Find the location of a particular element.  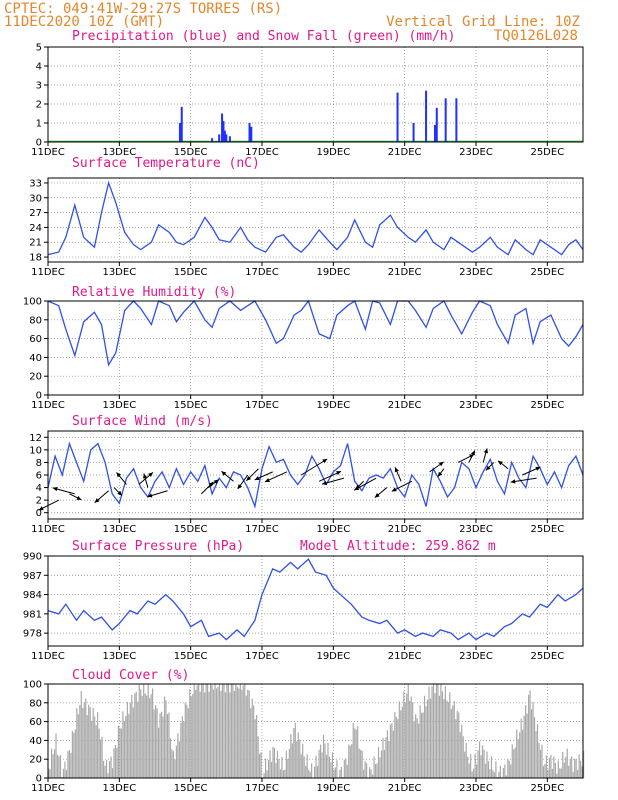

wind-xtick-label: 15DEC is located at coordinates (191, 529).